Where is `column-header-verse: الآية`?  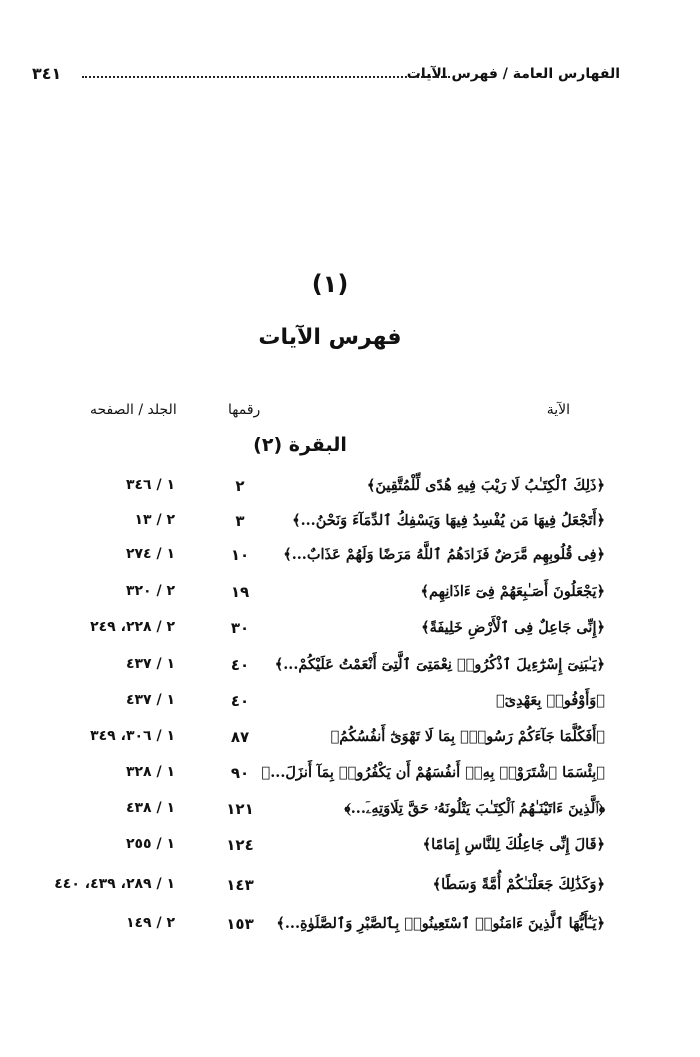
column-header-verse: الآية is located at coordinates (558, 410).